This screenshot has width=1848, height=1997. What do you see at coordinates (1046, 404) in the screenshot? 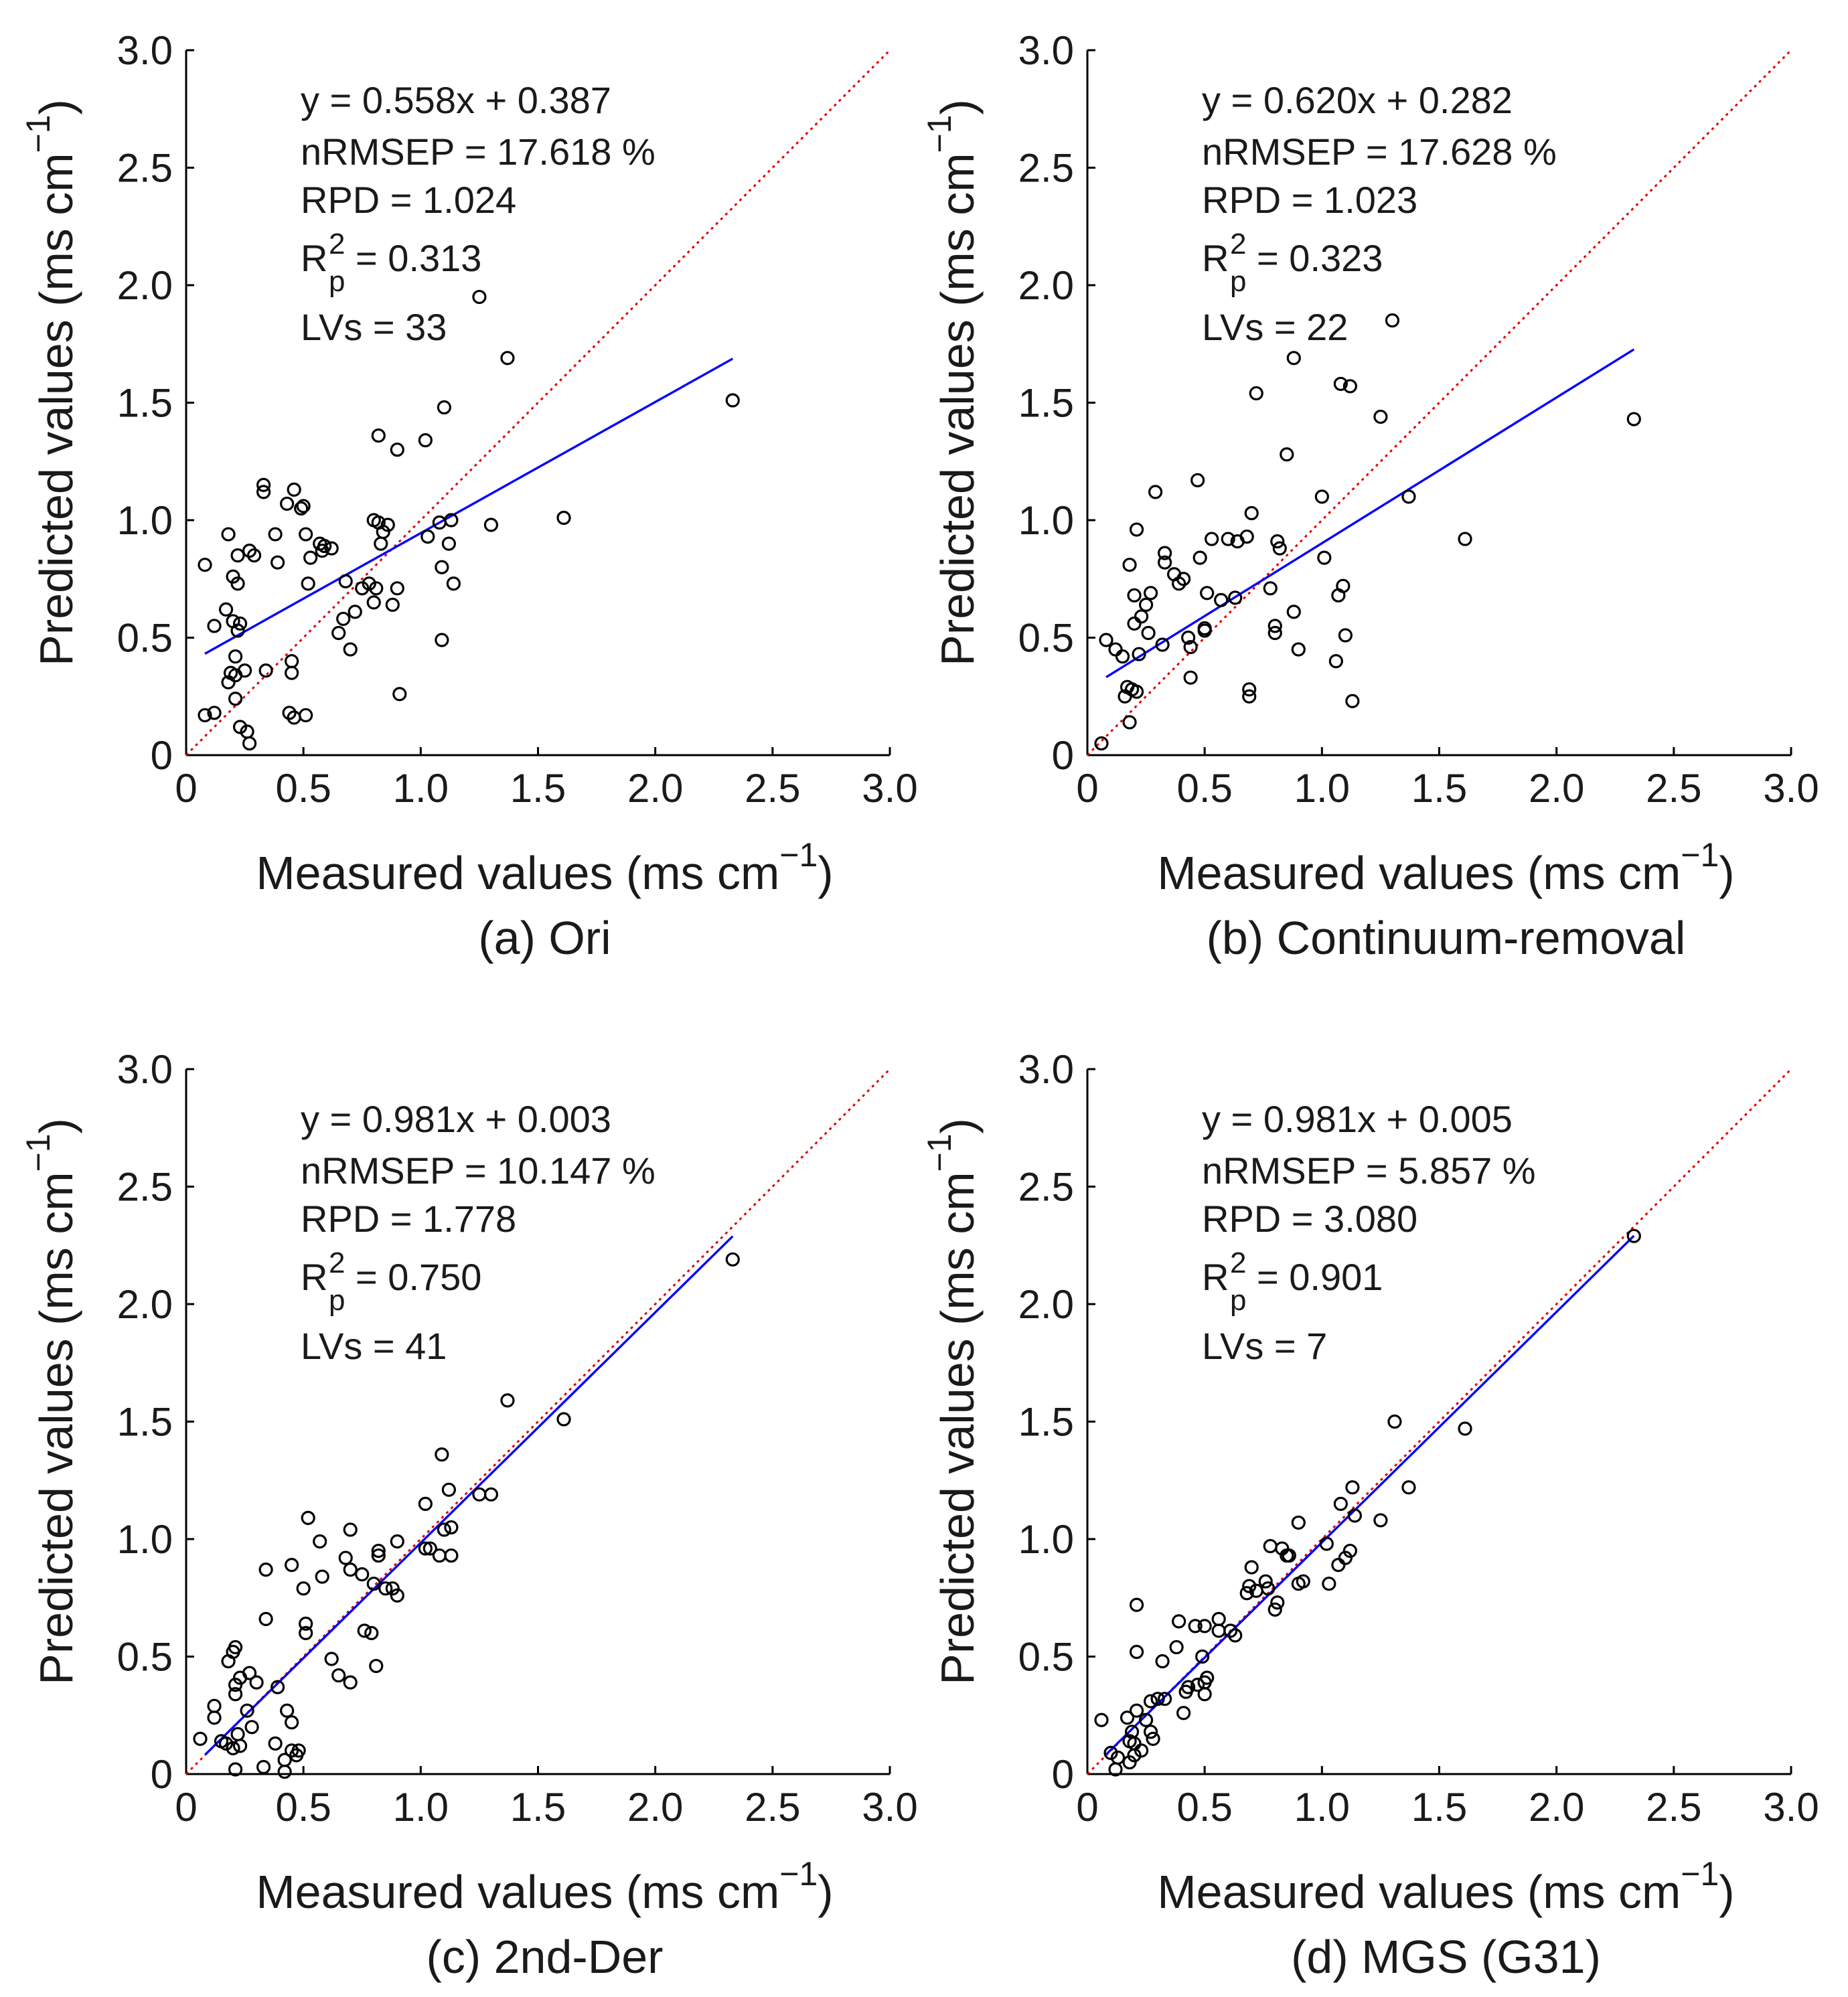
I see `y-tick-label: 1.5` at bounding box center [1046, 404].